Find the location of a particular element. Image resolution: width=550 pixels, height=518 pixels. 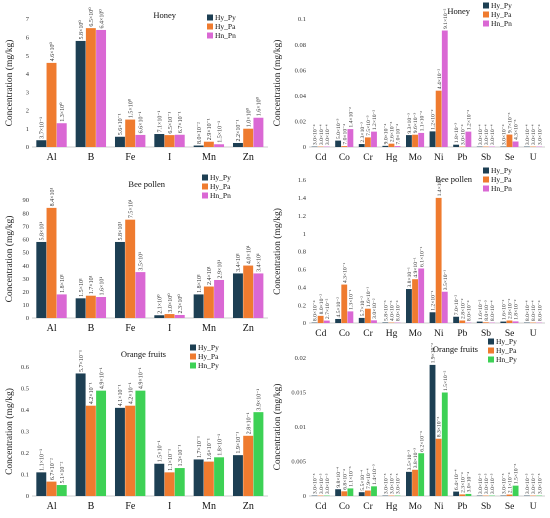

chart-title: Honey is located at coordinates (164, 15).